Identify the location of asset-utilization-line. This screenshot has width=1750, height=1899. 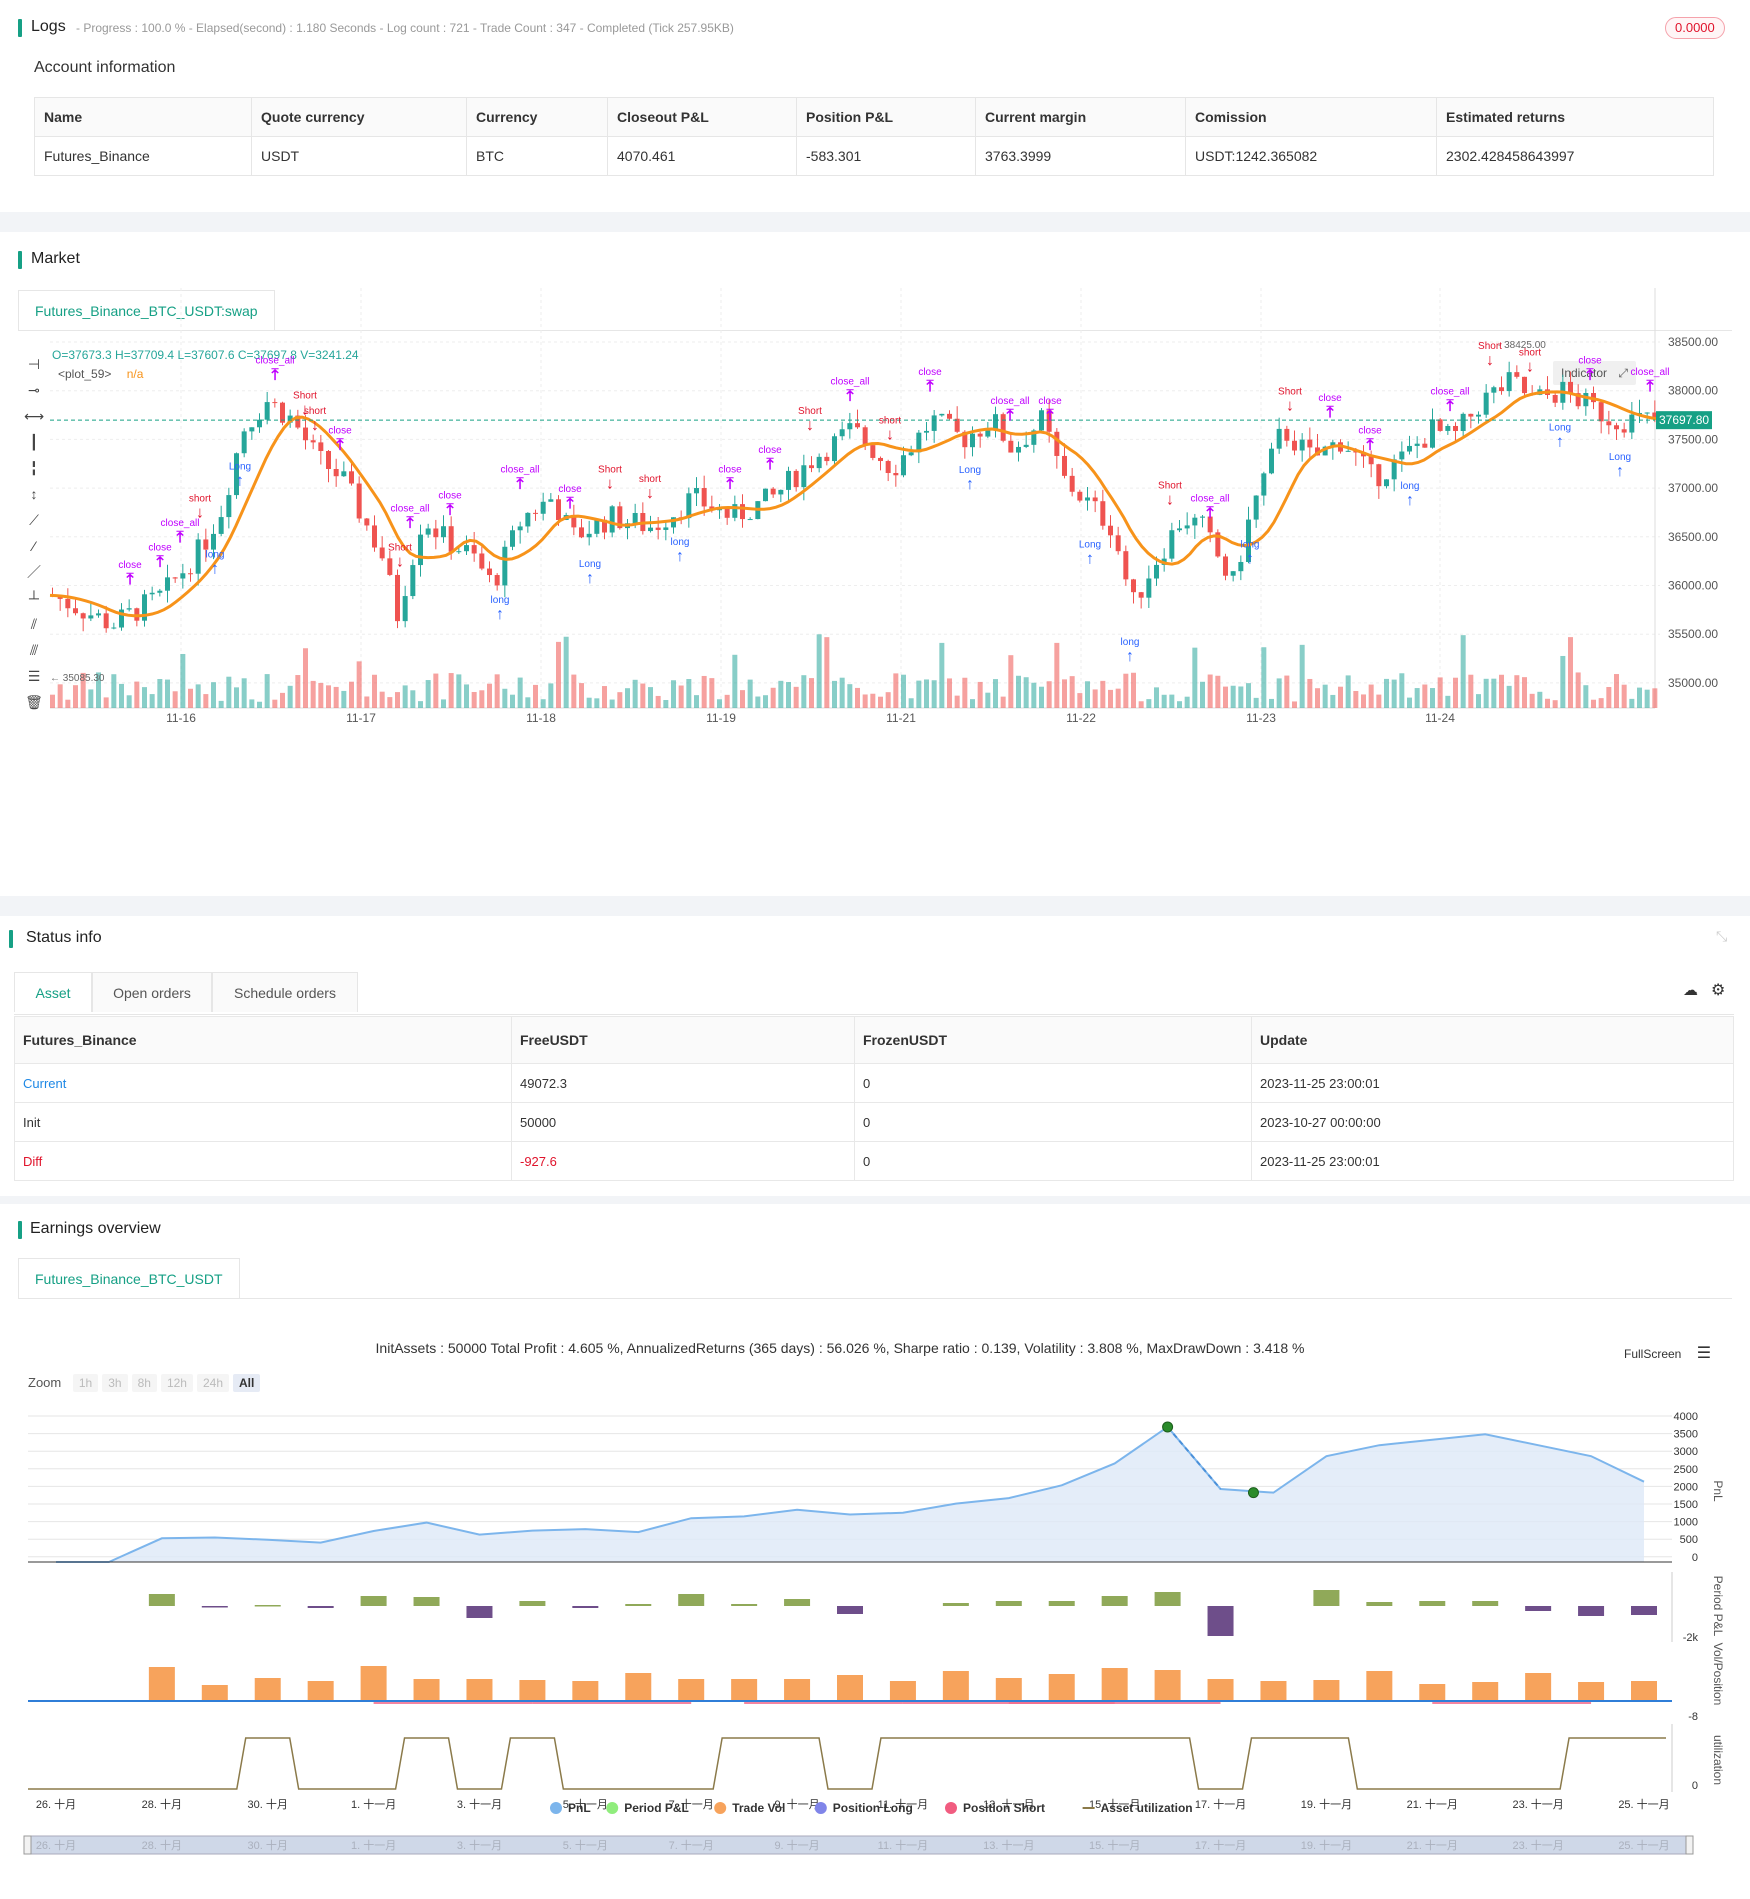
(847, 1763).